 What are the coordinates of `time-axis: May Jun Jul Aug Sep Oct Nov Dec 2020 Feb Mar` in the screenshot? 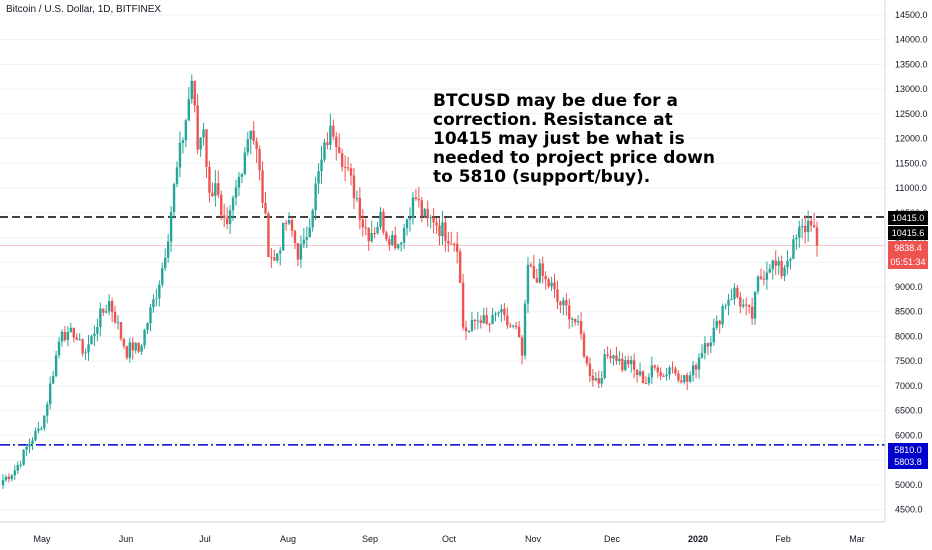 It's located at (448, 539).